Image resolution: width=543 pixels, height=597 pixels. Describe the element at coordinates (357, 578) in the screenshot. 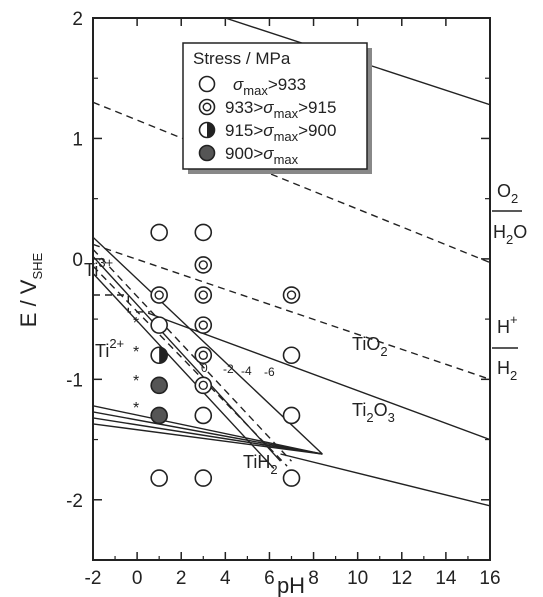

I see `x-tick-label-6: 10` at that location.